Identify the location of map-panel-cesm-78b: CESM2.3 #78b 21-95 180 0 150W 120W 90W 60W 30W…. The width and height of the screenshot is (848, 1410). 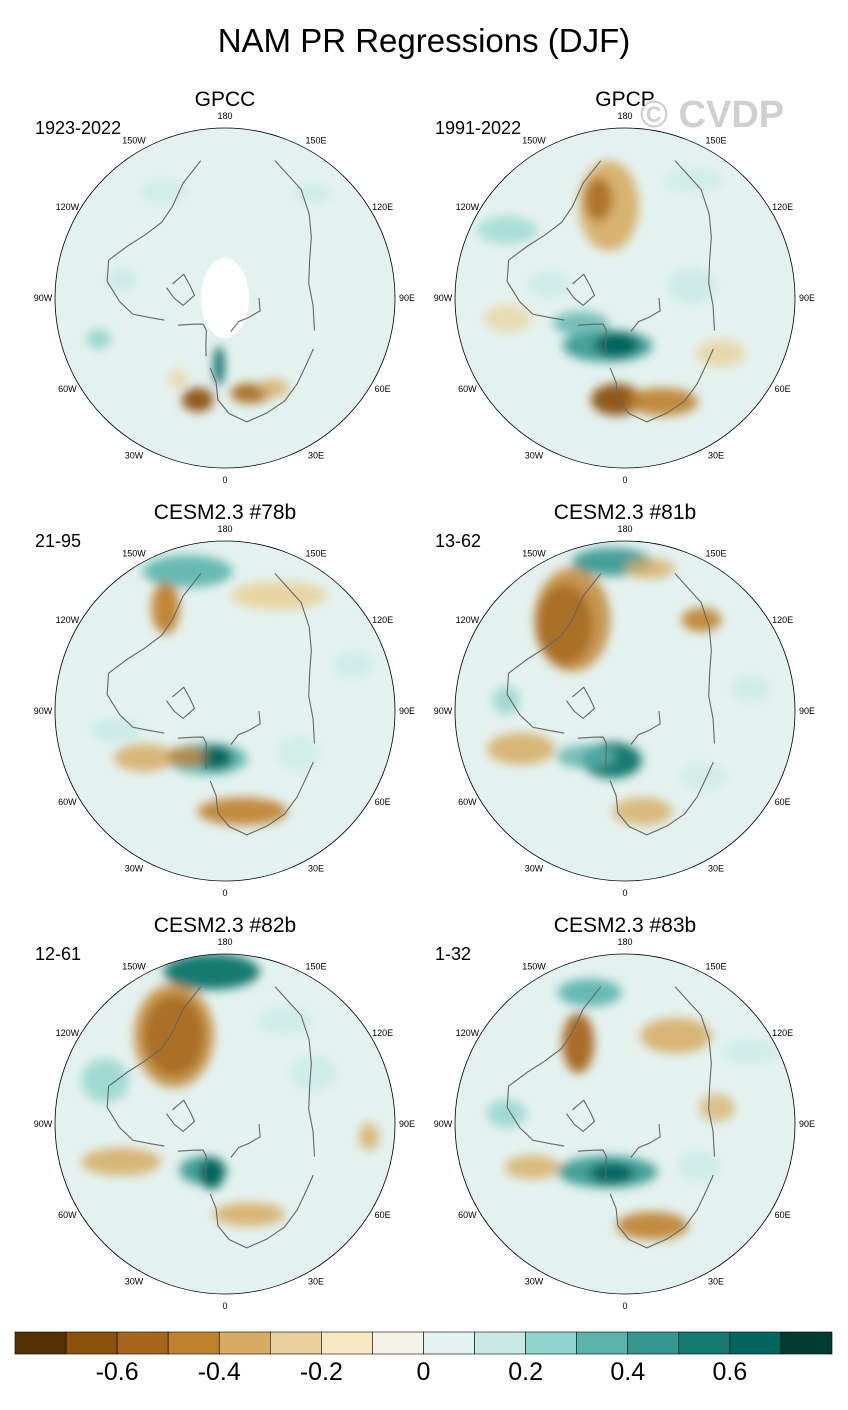
(235, 701).